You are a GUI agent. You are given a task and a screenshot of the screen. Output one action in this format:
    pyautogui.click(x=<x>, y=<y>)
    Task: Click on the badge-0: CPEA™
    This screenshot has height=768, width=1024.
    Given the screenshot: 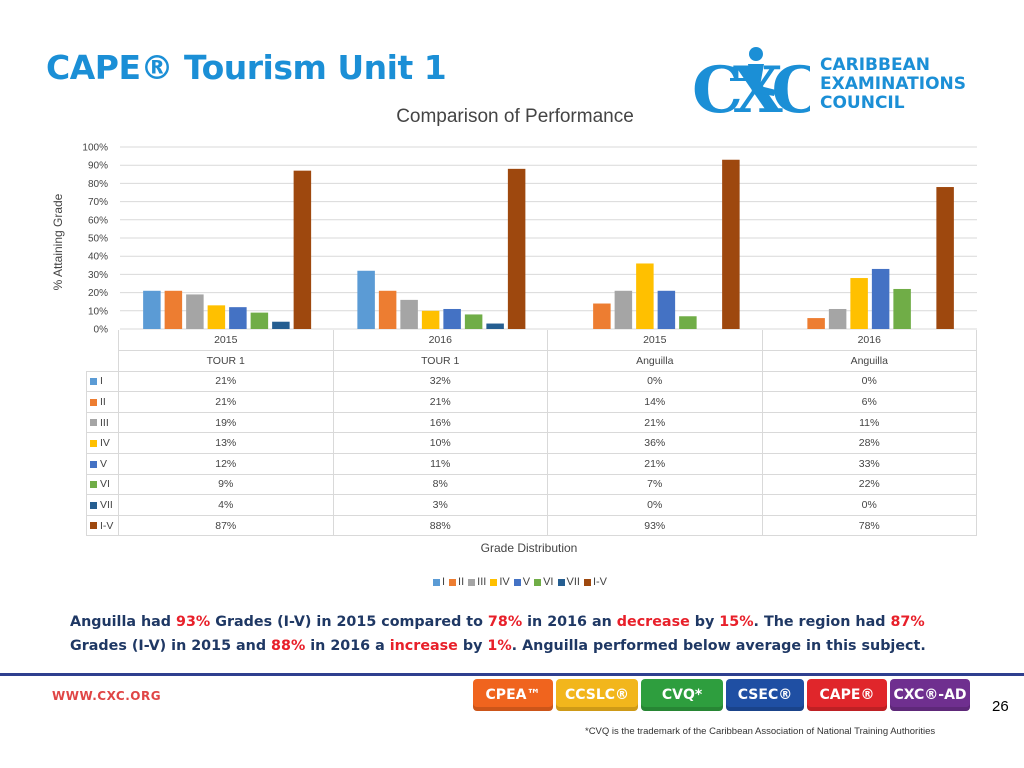 What is the action you would take?
    pyautogui.click(x=513, y=695)
    